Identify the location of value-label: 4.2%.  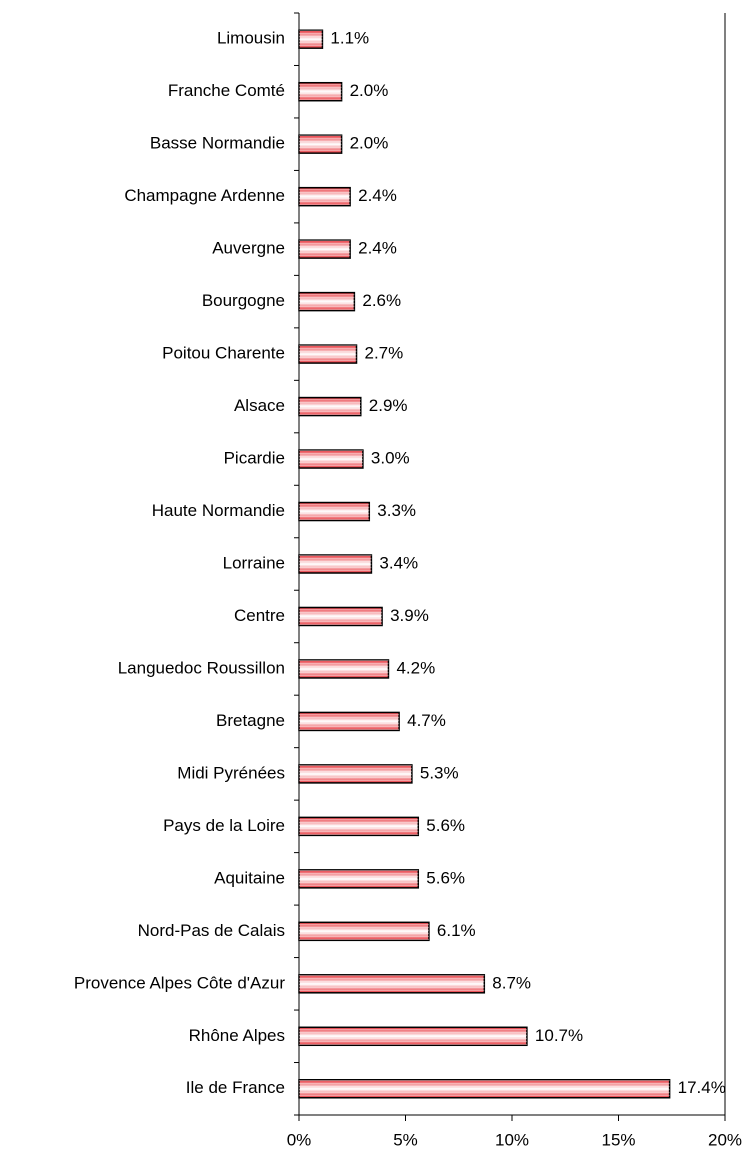
(415, 667).